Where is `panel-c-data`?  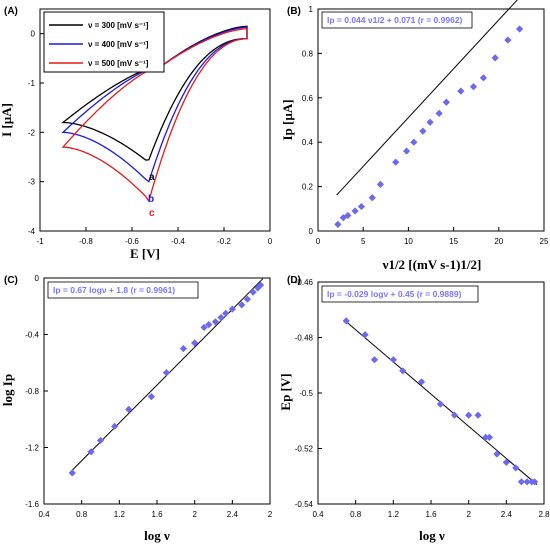
panel-c-data is located at coordinates (166, 377).